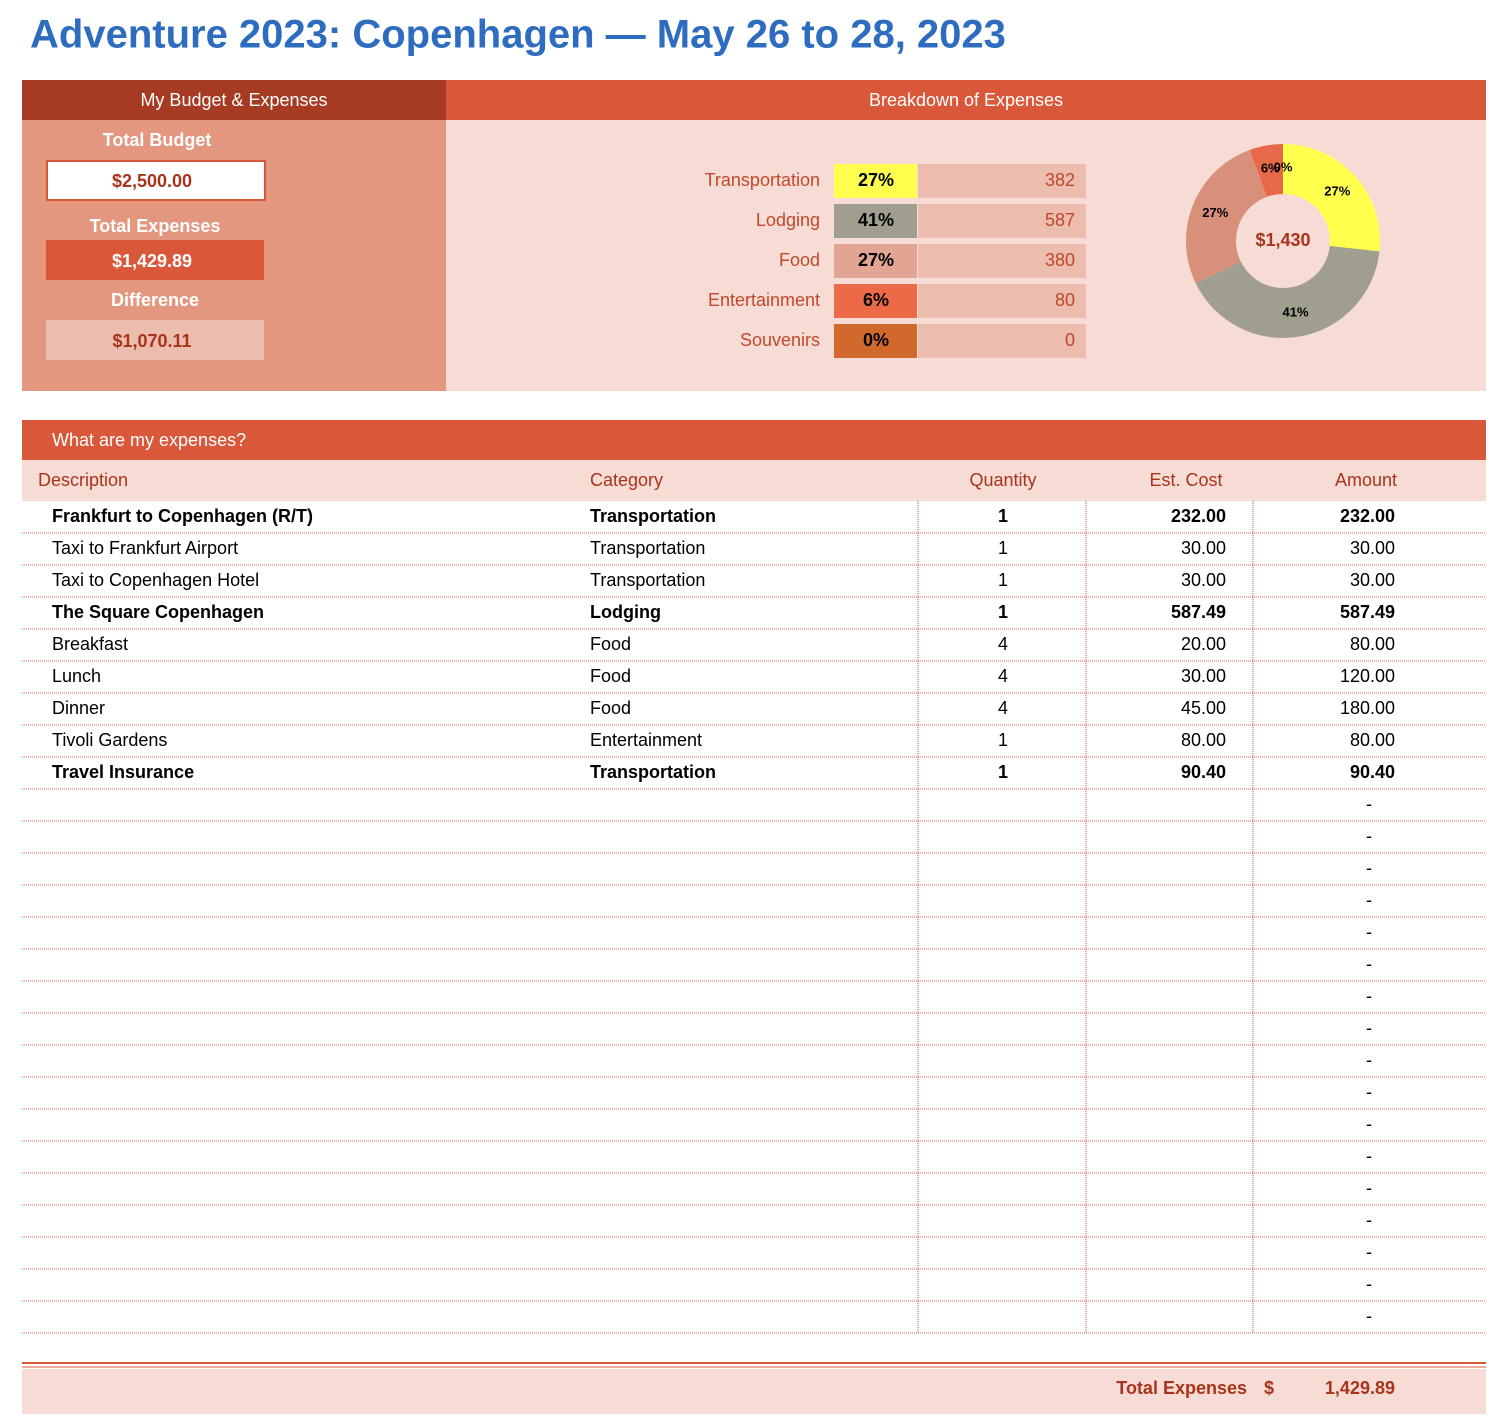  I want to click on column-header: Amount, so click(1366, 480).